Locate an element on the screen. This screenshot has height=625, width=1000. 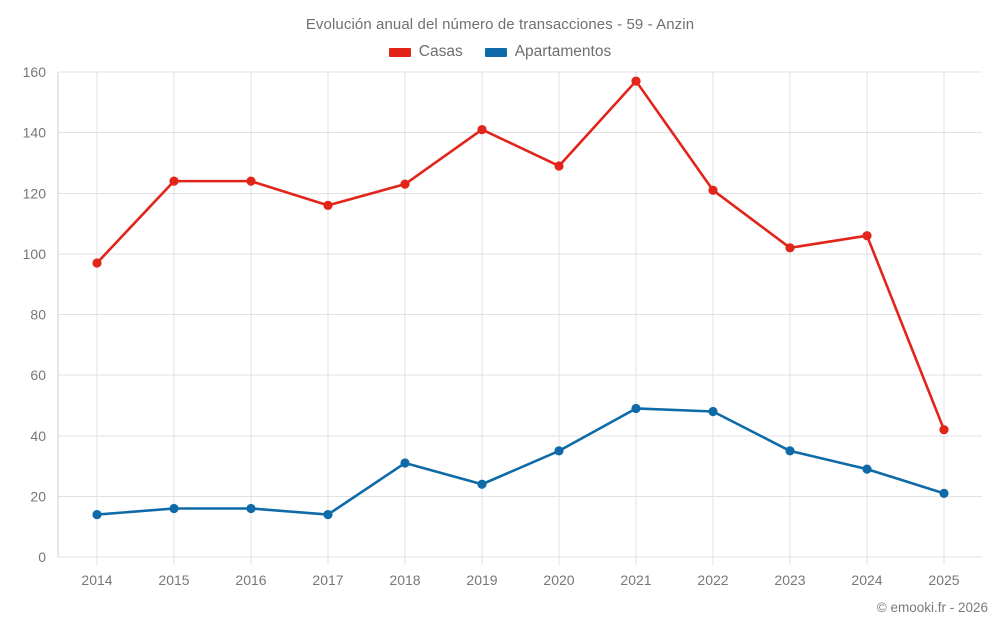
y-axis-tick-label: 20 is located at coordinates (38, 496).